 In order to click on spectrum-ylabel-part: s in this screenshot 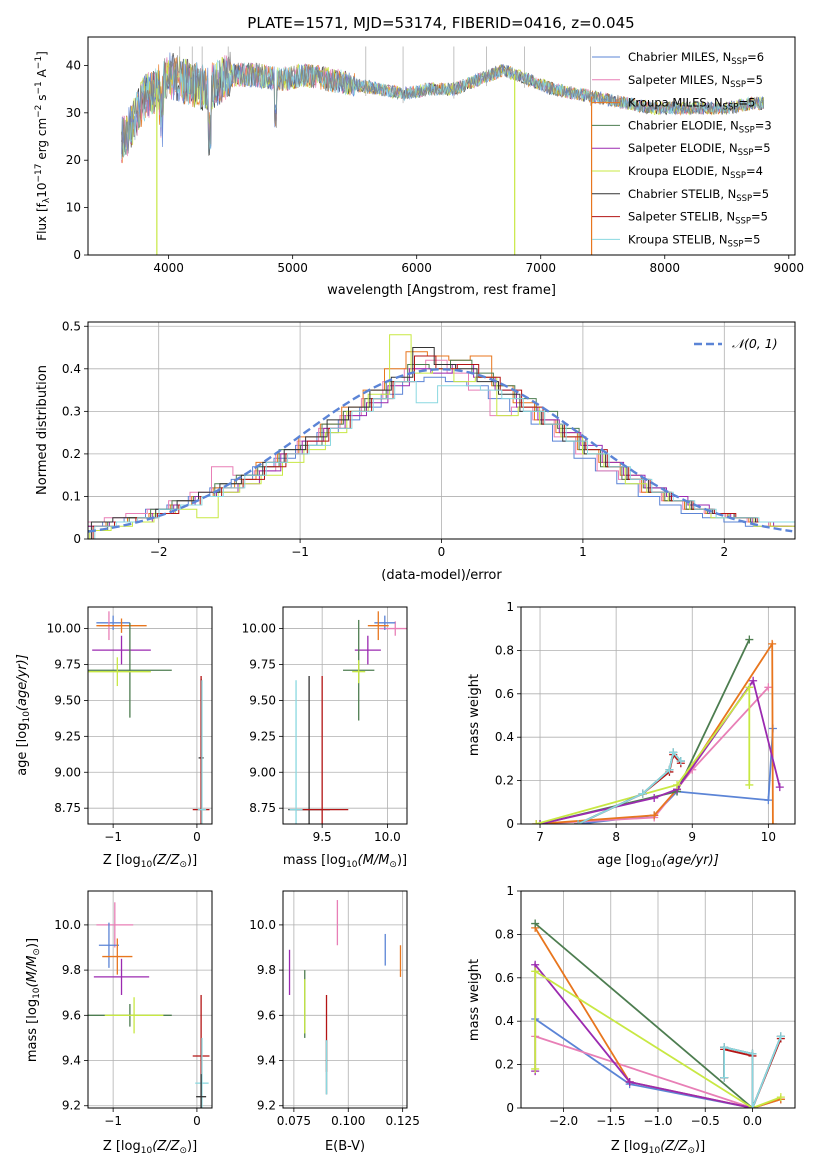, I will do `click(42, 100)`.